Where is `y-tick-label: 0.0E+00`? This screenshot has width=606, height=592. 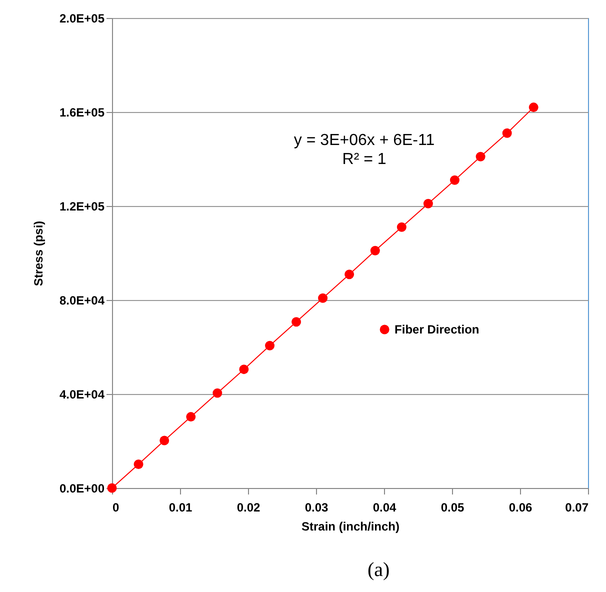 y-tick-label: 0.0E+00 is located at coordinates (82, 489).